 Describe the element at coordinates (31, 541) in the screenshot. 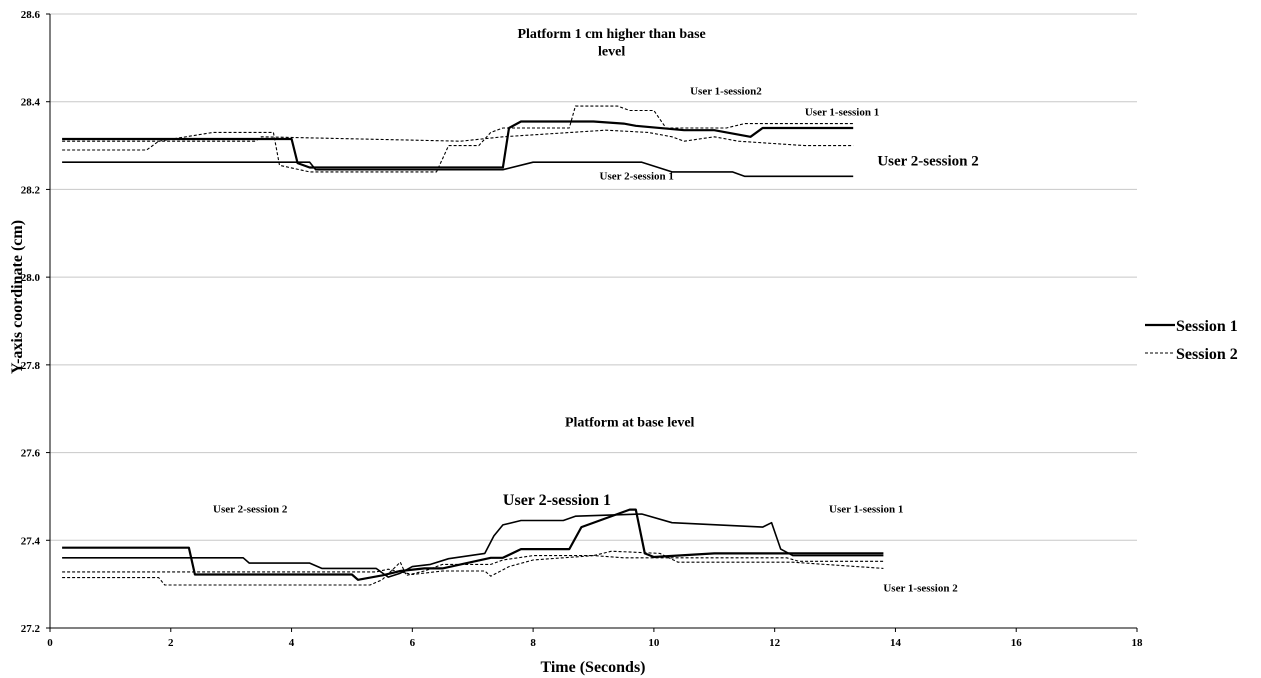

I see `y-tick-label: 27.4` at that location.